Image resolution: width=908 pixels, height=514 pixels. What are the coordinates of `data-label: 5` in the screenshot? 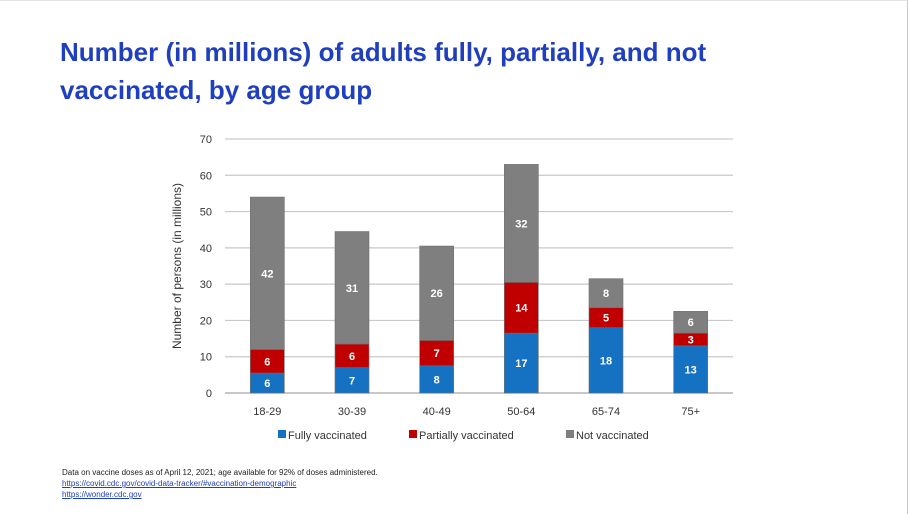 It's located at (606, 319).